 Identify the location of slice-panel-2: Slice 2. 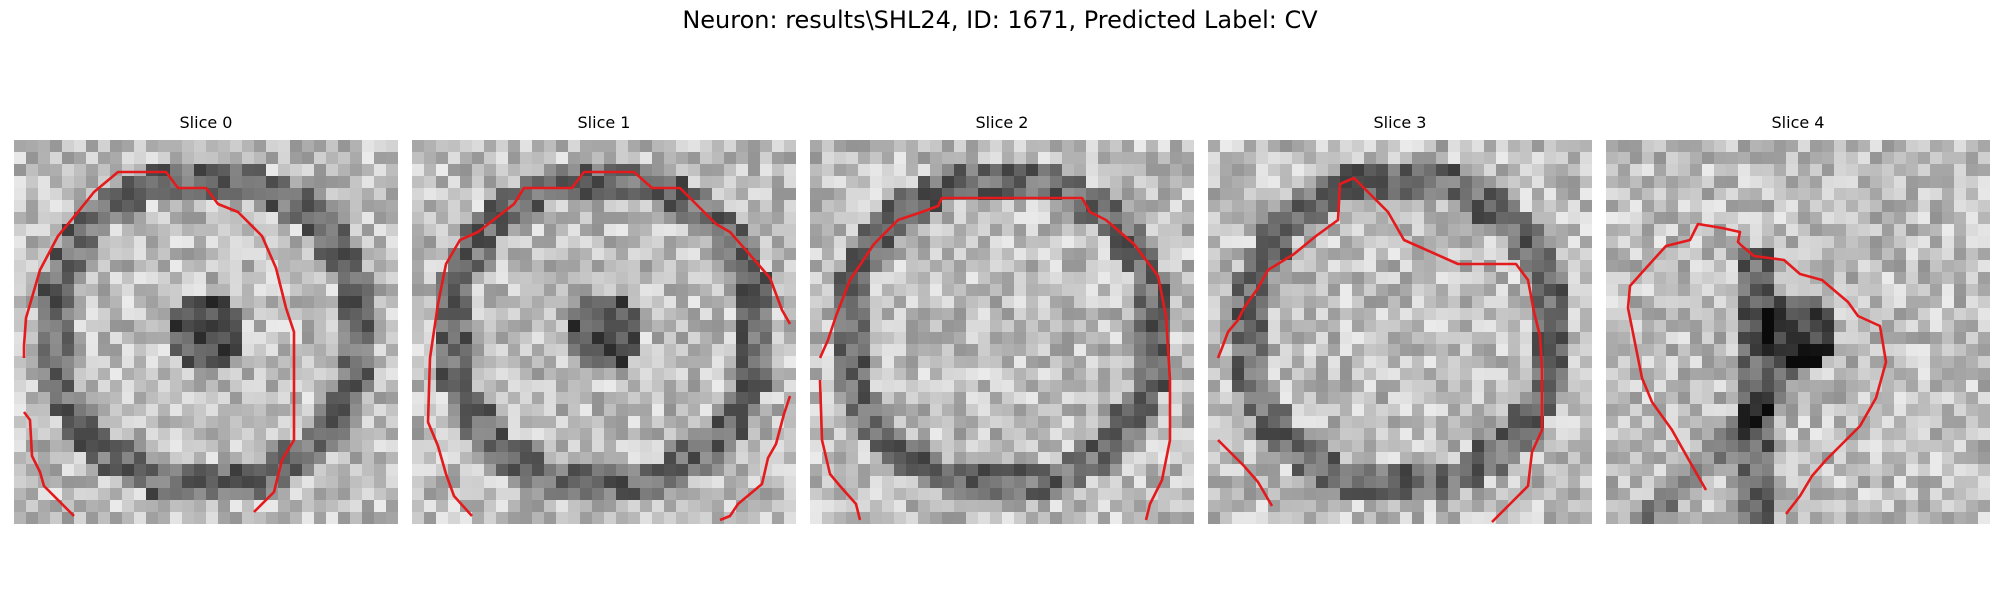
(1002, 318).